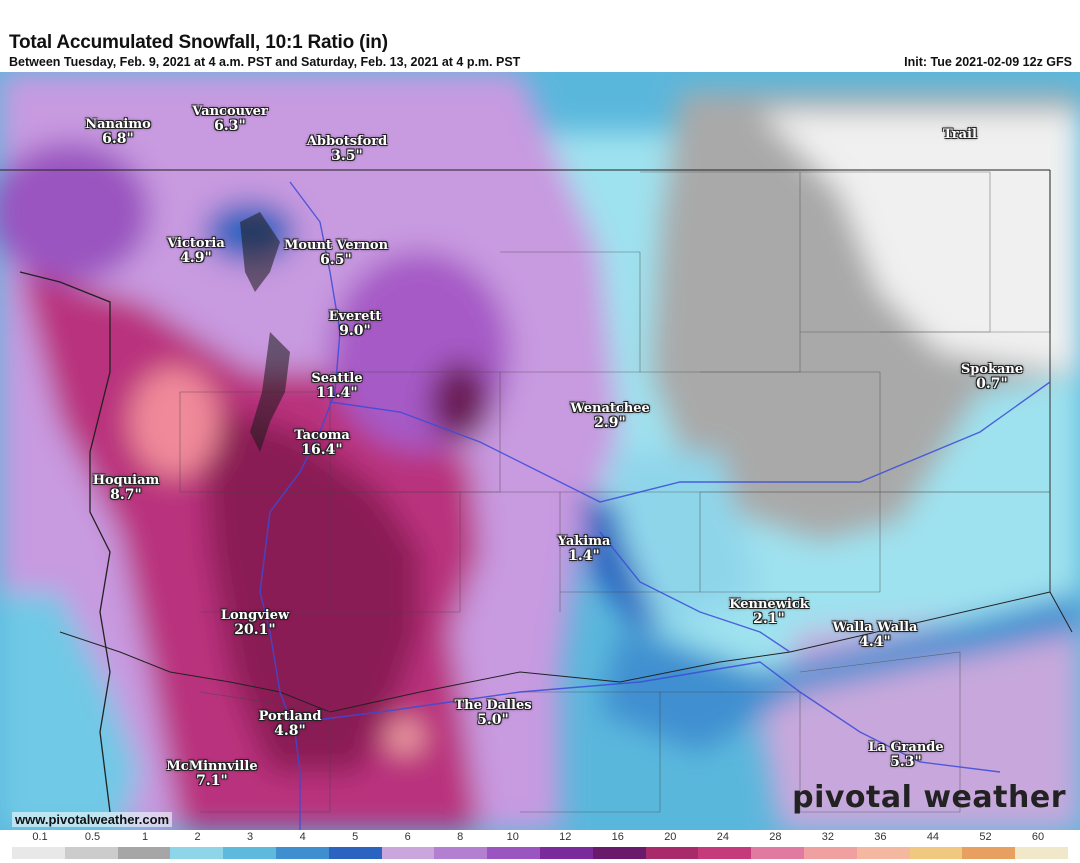 This screenshot has height=863, width=1080. Describe the element at coordinates (493, 705) in the screenshot. I see `city-name: The Dalles` at that location.